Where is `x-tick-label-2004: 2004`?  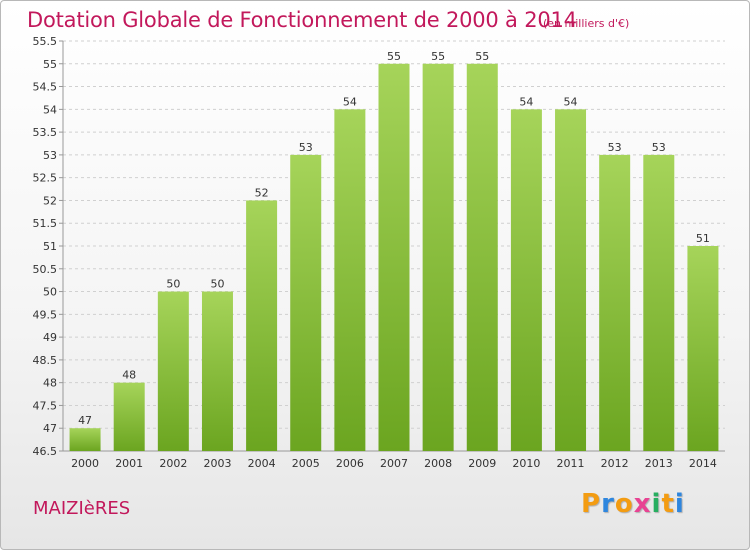 x-tick-label-2004: 2004 is located at coordinates (262, 463).